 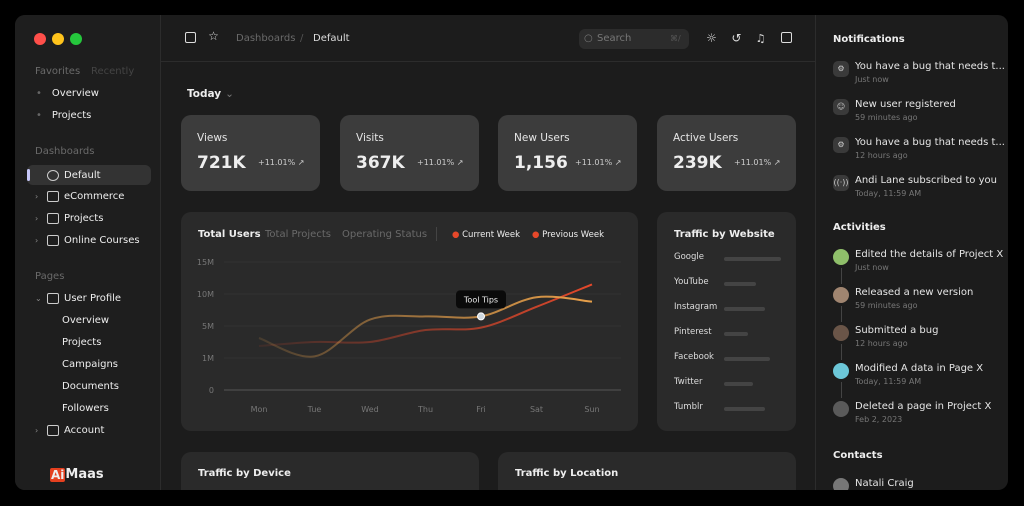 What do you see at coordinates (872, 267) in the screenshot?
I see `activity-time: Just now` at bounding box center [872, 267].